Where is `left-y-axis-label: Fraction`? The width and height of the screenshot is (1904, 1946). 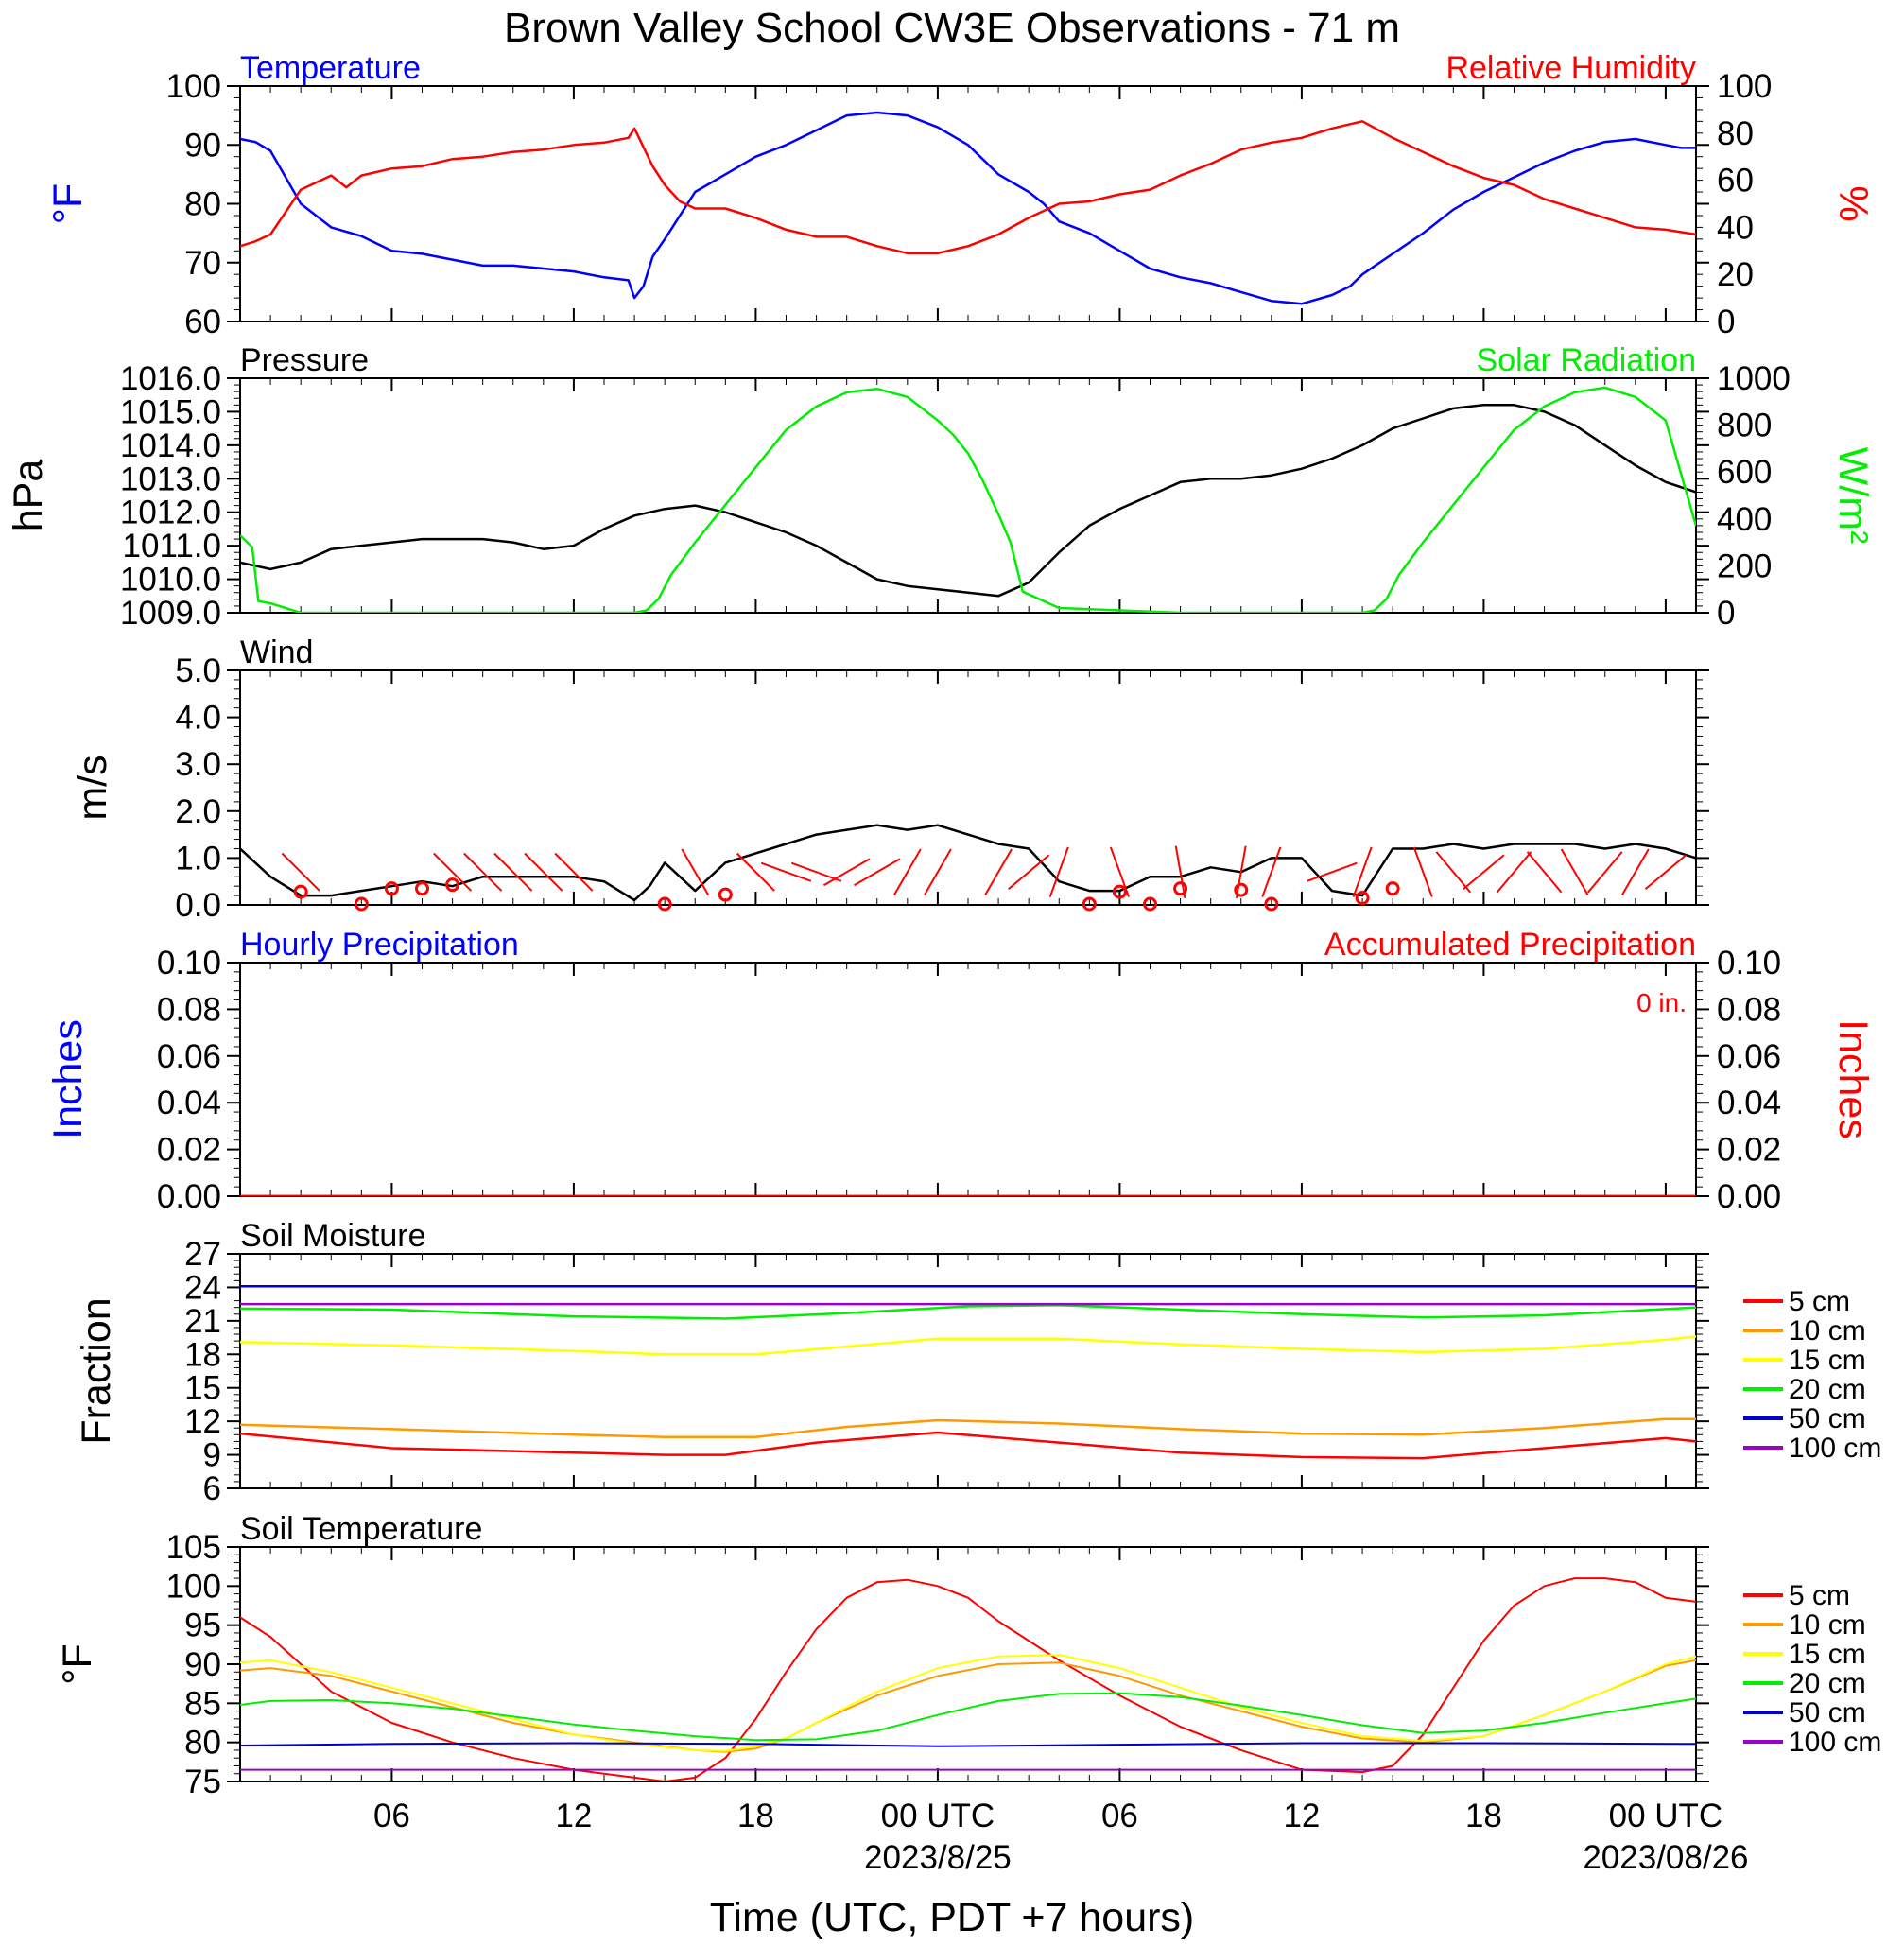 left-y-axis-label: Fraction is located at coordinates (96, 1371).